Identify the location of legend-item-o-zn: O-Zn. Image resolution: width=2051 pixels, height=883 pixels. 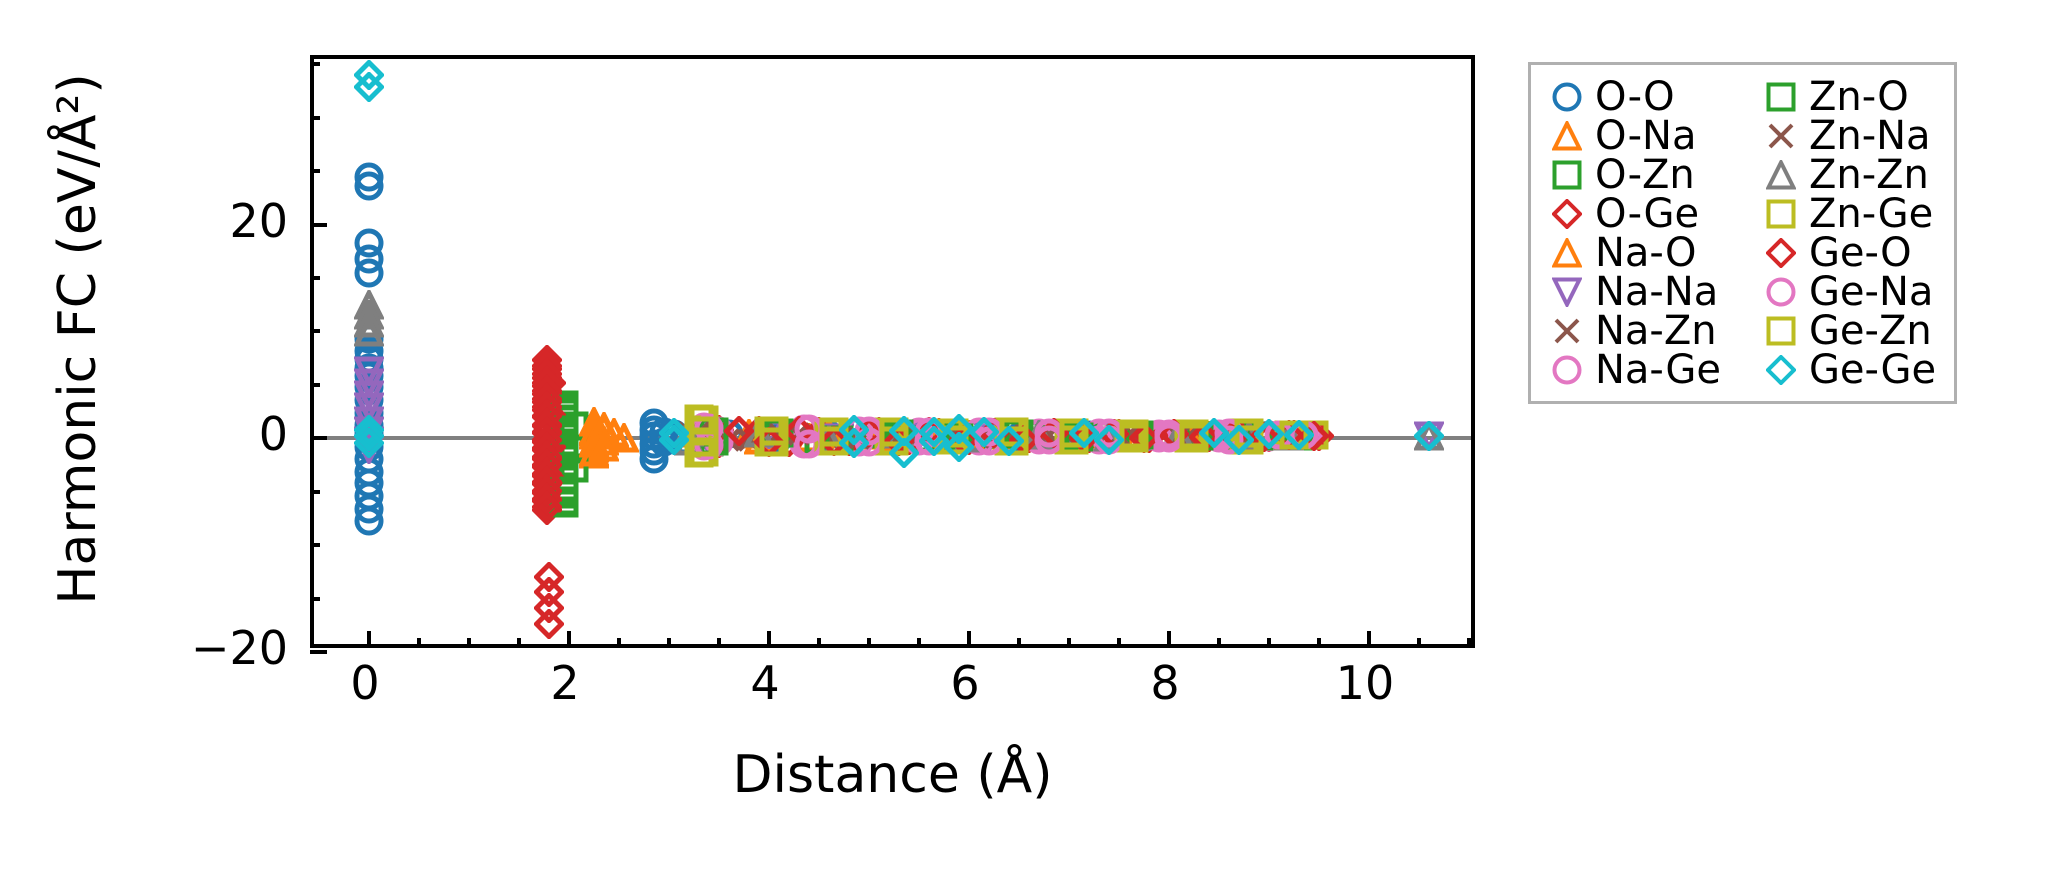
(1633, 175).